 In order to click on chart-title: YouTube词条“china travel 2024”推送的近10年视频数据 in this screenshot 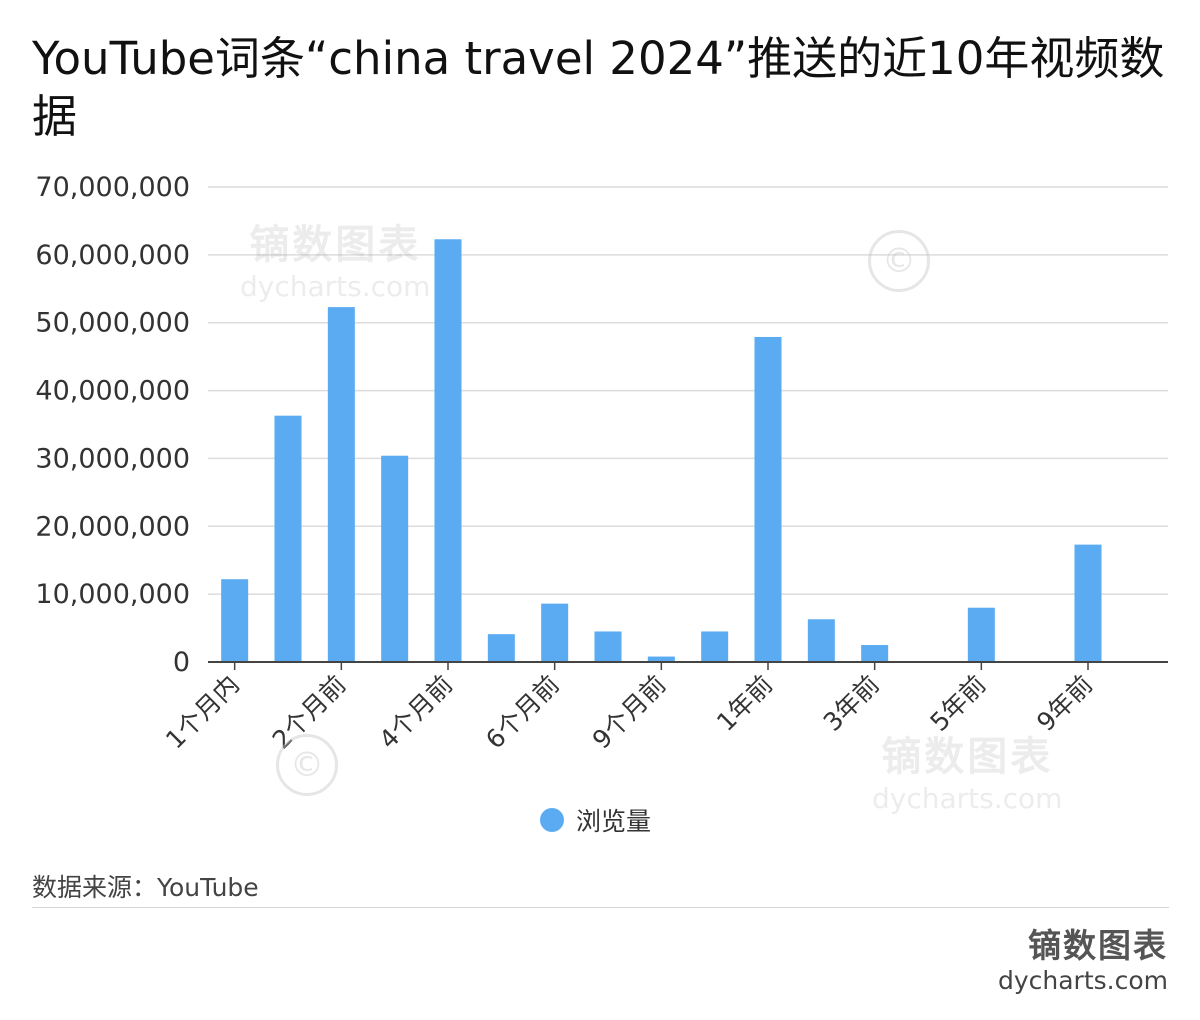, I will do `click(598, 87)`.